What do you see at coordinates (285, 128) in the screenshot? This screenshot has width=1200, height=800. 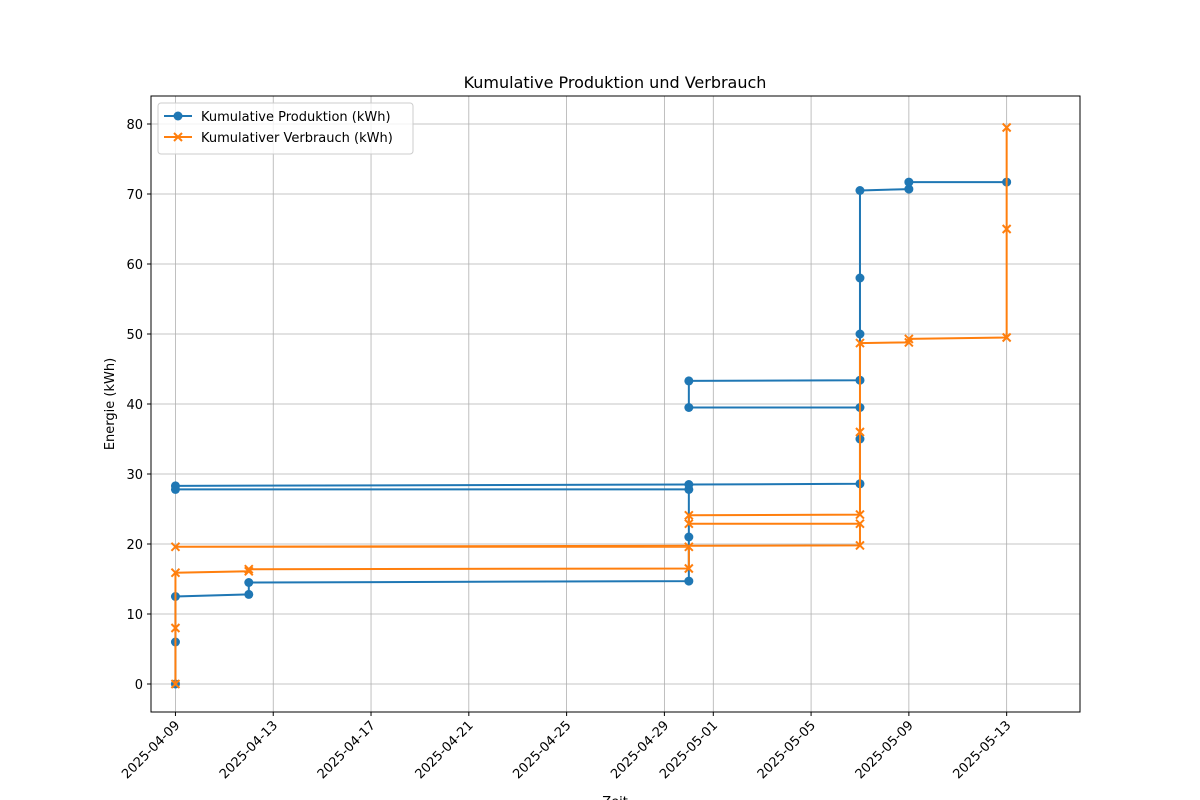 I see `legend-box` at bounding box center [285, 128].